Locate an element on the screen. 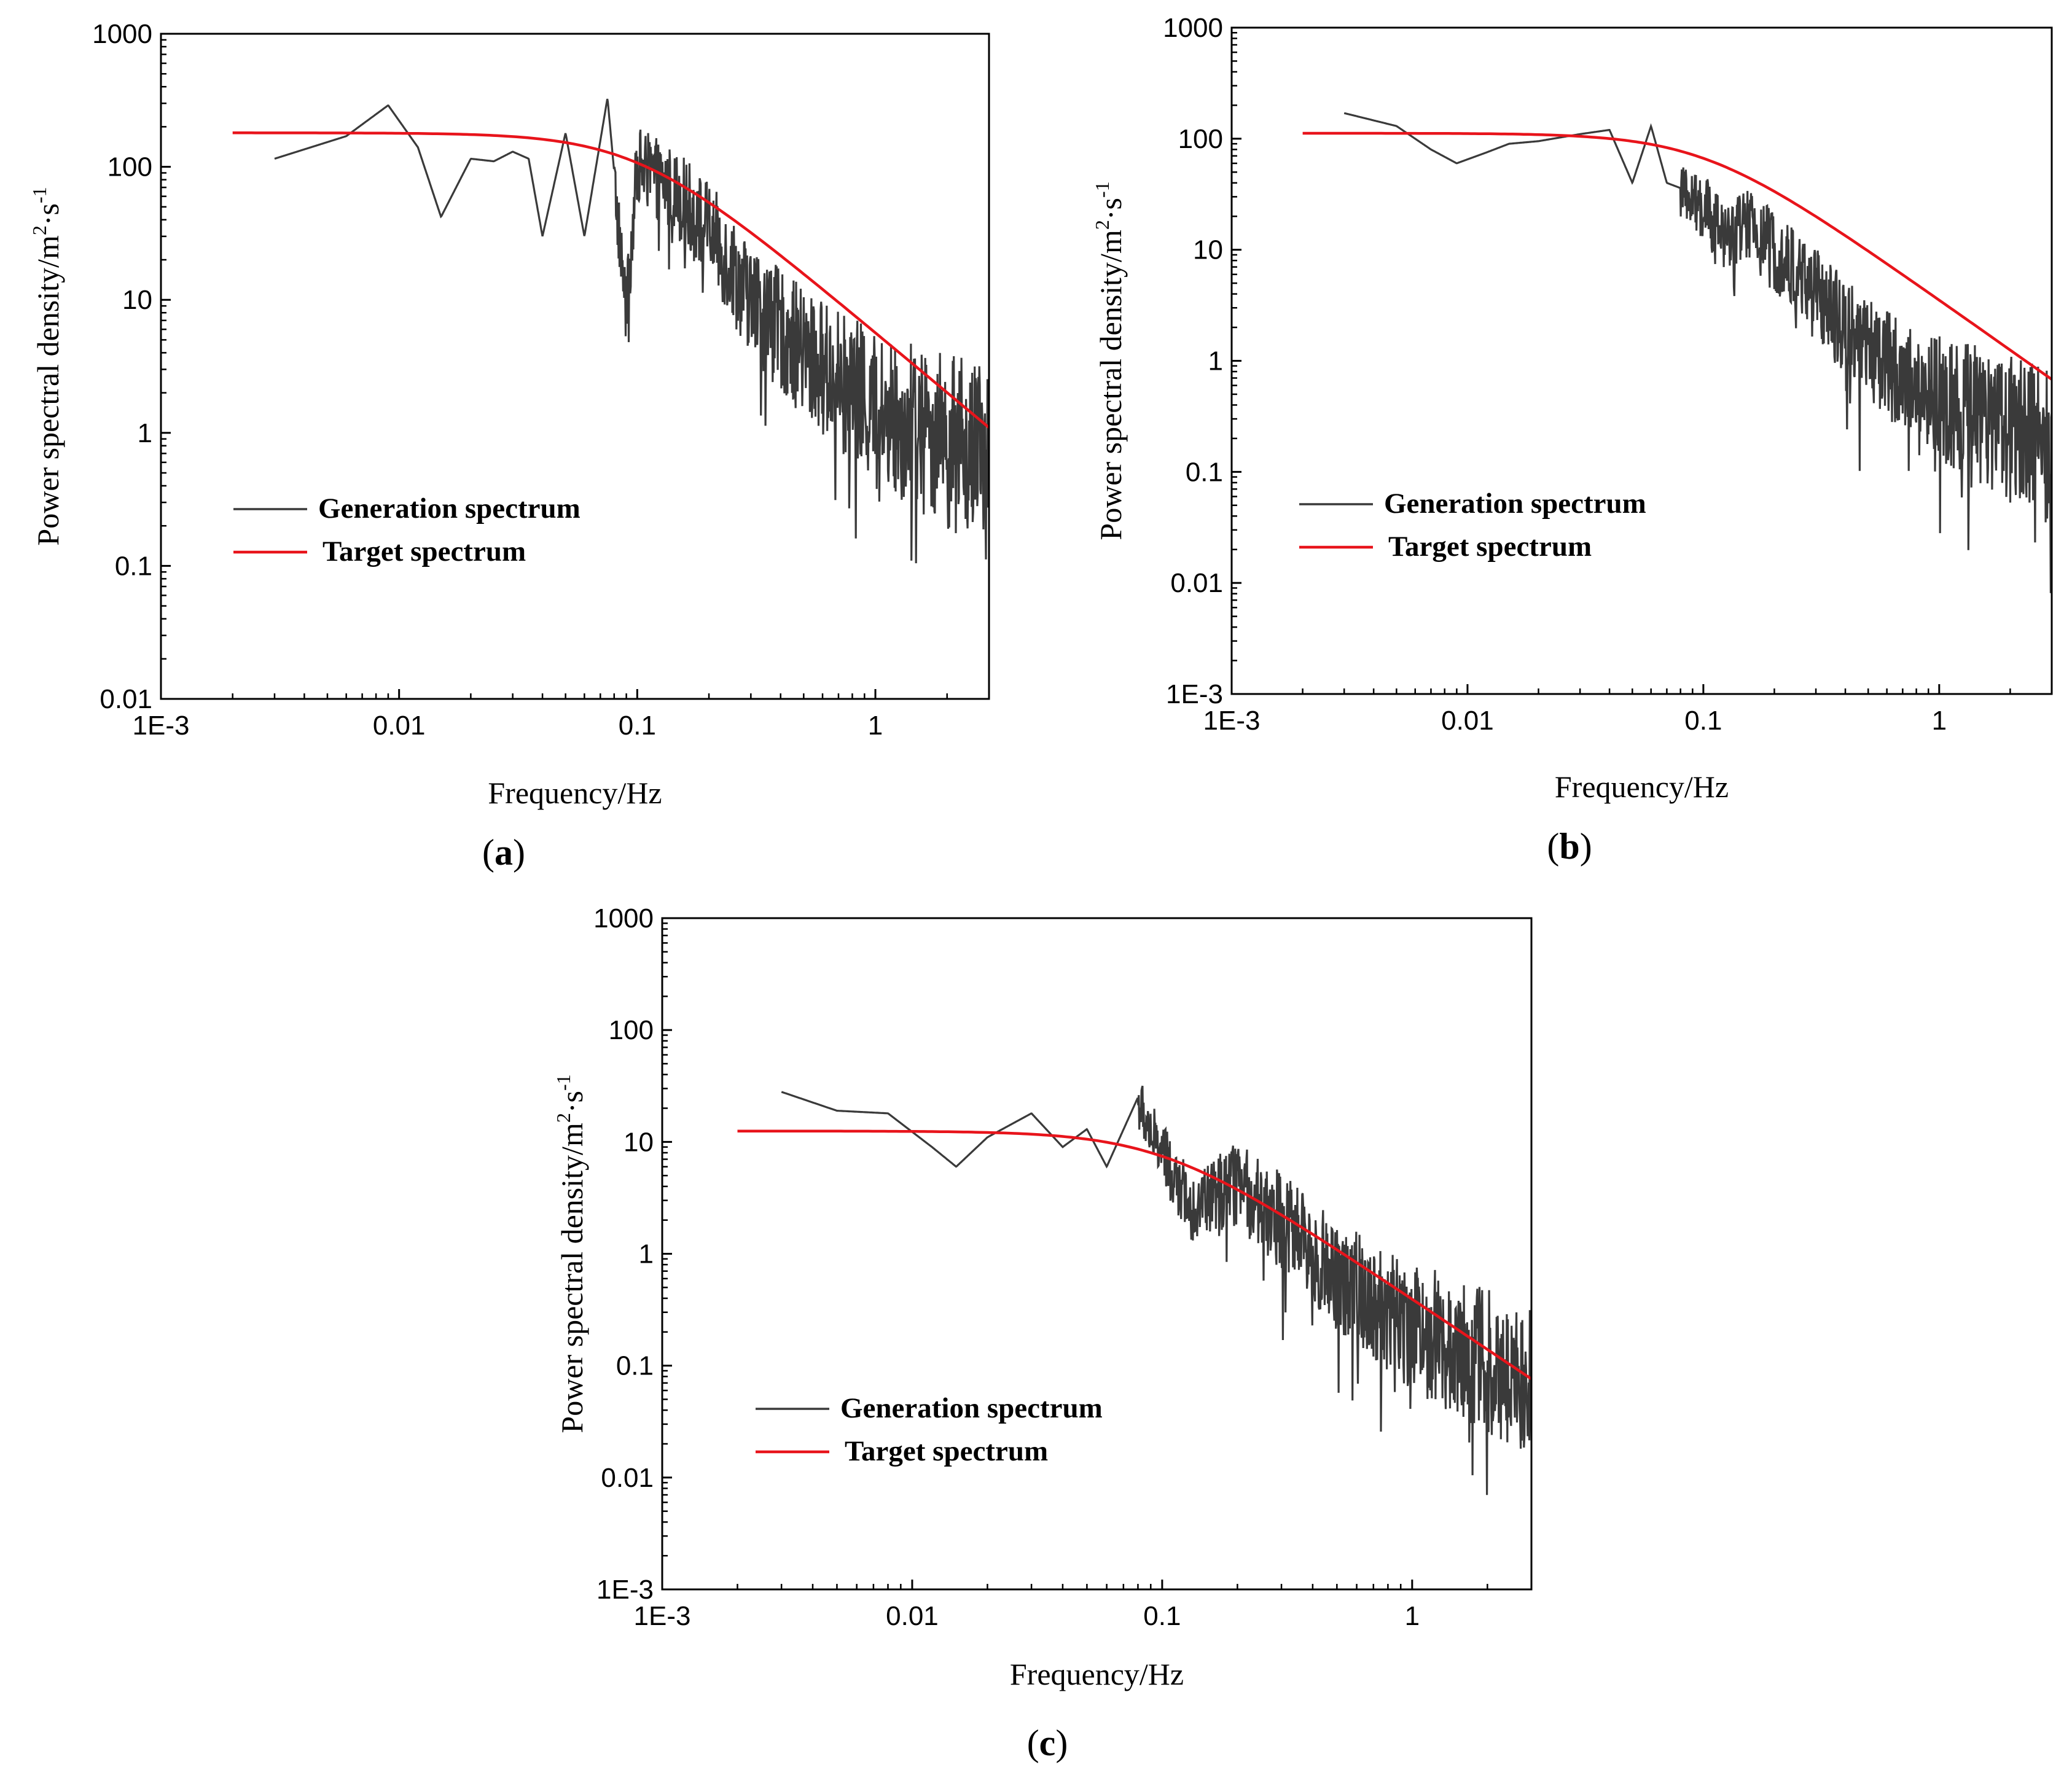 The image size is (2072, 1789). panel-caption: (c) is located at coordinates (1047, 1743).